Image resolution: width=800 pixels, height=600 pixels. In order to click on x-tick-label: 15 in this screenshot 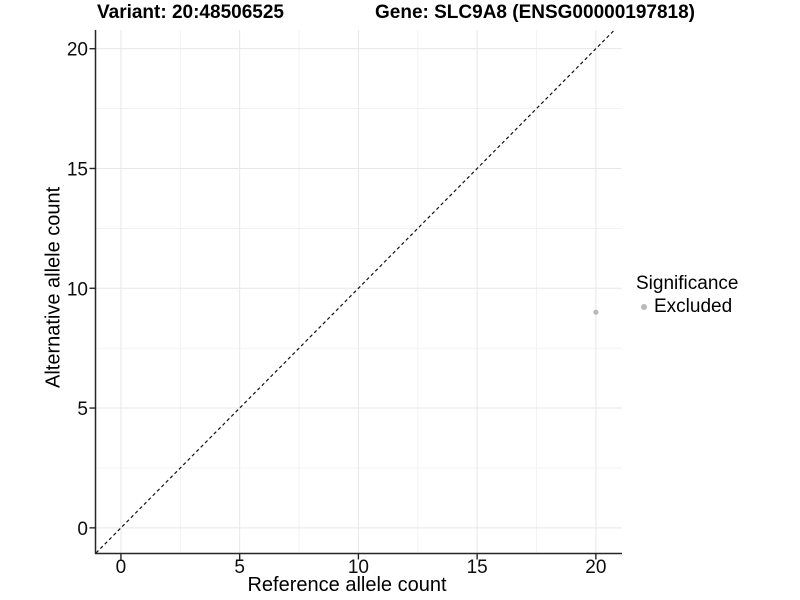, I will do `click(477, 567)`.